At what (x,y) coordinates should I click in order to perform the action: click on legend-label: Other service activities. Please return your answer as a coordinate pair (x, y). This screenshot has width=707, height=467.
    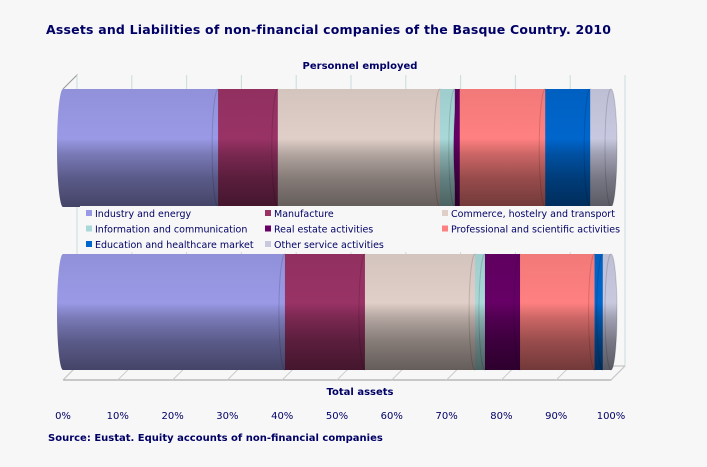
    Looking at the image, I should click on (329, 245).